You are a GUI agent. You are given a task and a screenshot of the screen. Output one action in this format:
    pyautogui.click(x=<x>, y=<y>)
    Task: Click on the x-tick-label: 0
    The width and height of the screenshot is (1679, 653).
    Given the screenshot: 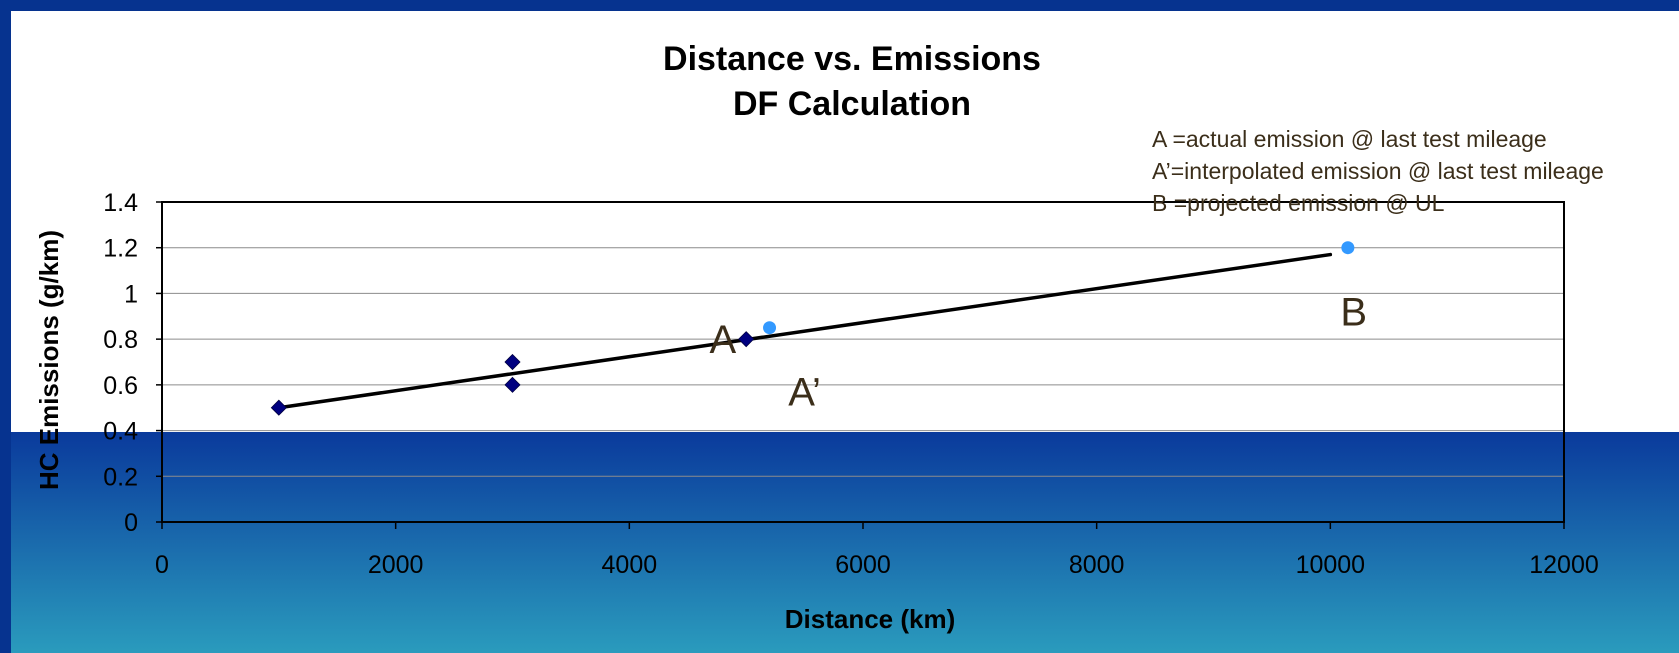 What is the action you would take?
    pyautogui.click(x=162, y=565)
    